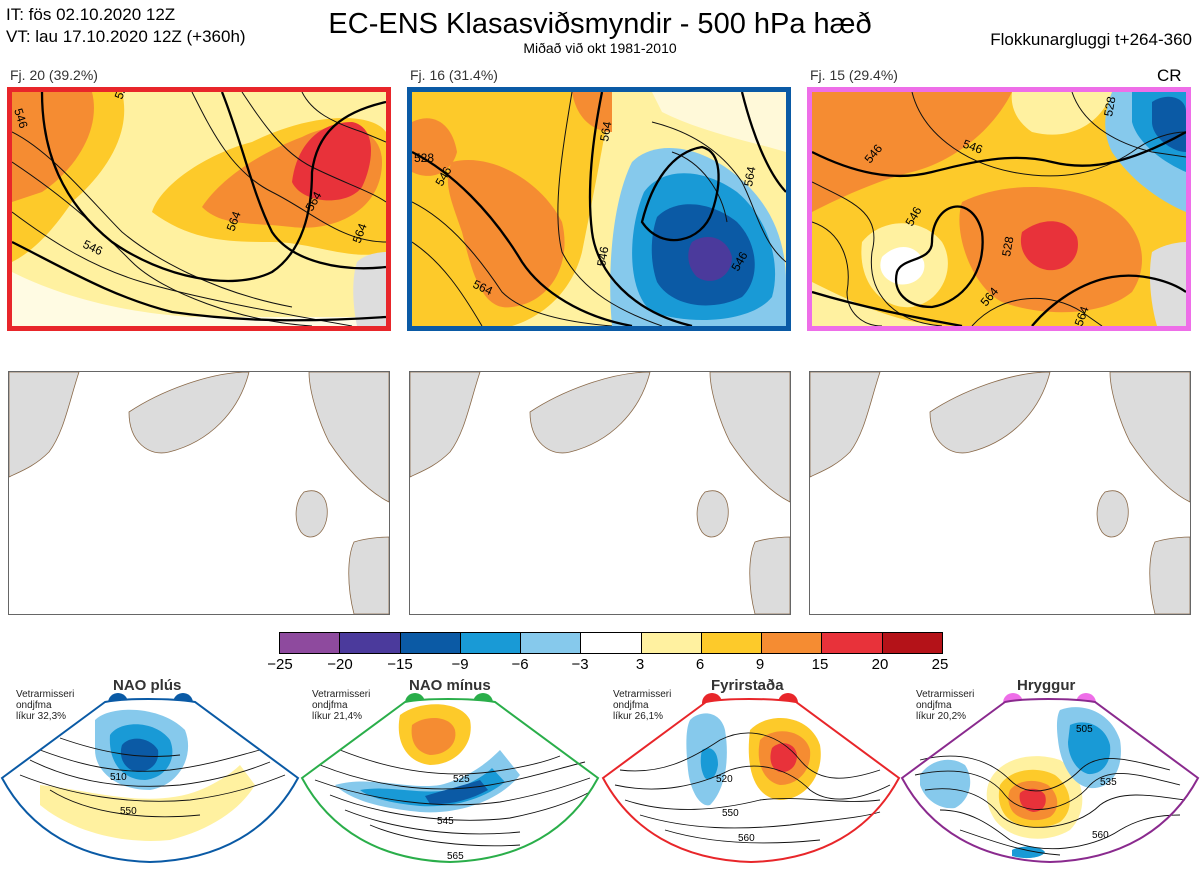 This screenshot has width=1200, height=871. What do you see at coordinates (941, 716) in the screenshot?
I see `regime-info-line: líkur 20,2%` at bounding box center [941, 716].